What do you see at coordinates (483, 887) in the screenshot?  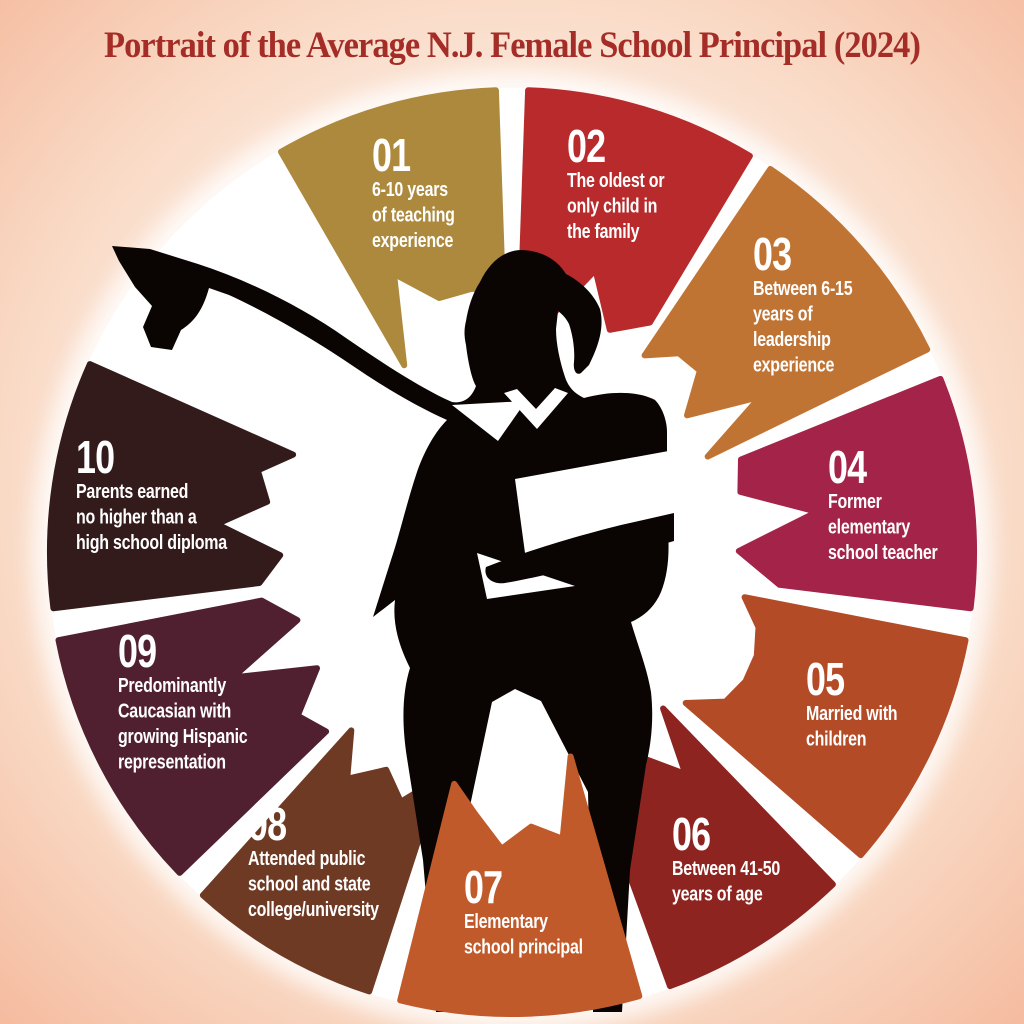 I see `segment-07-number: 07` at bounding box center [483, 887].